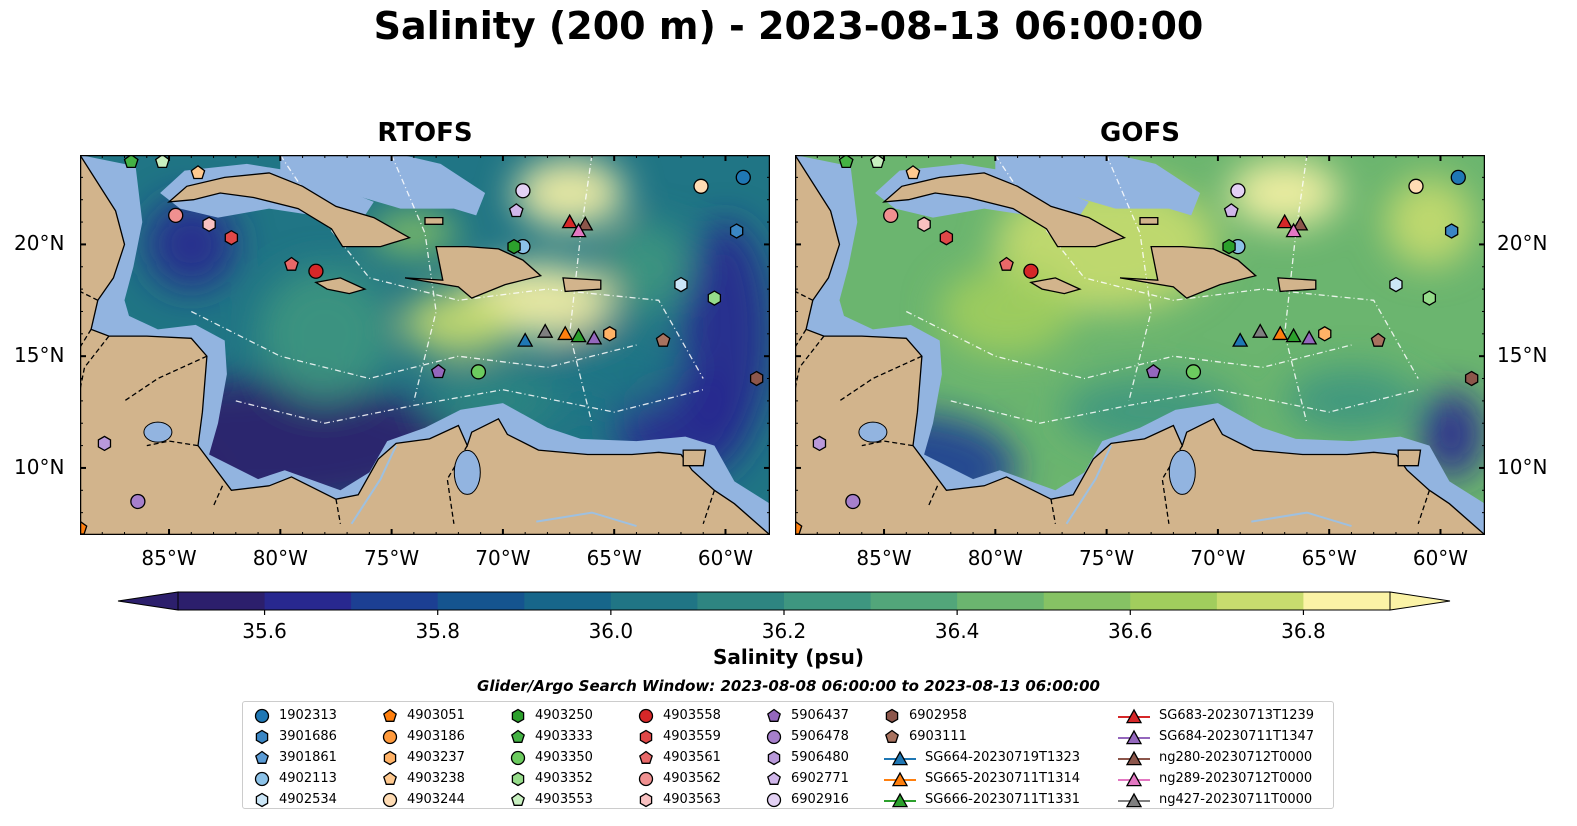 The image size is (1577, 826). Describe the element at coordinates (1140, 133) in the screenshot. I see `panel-title-gofs: GOFS` at that location.